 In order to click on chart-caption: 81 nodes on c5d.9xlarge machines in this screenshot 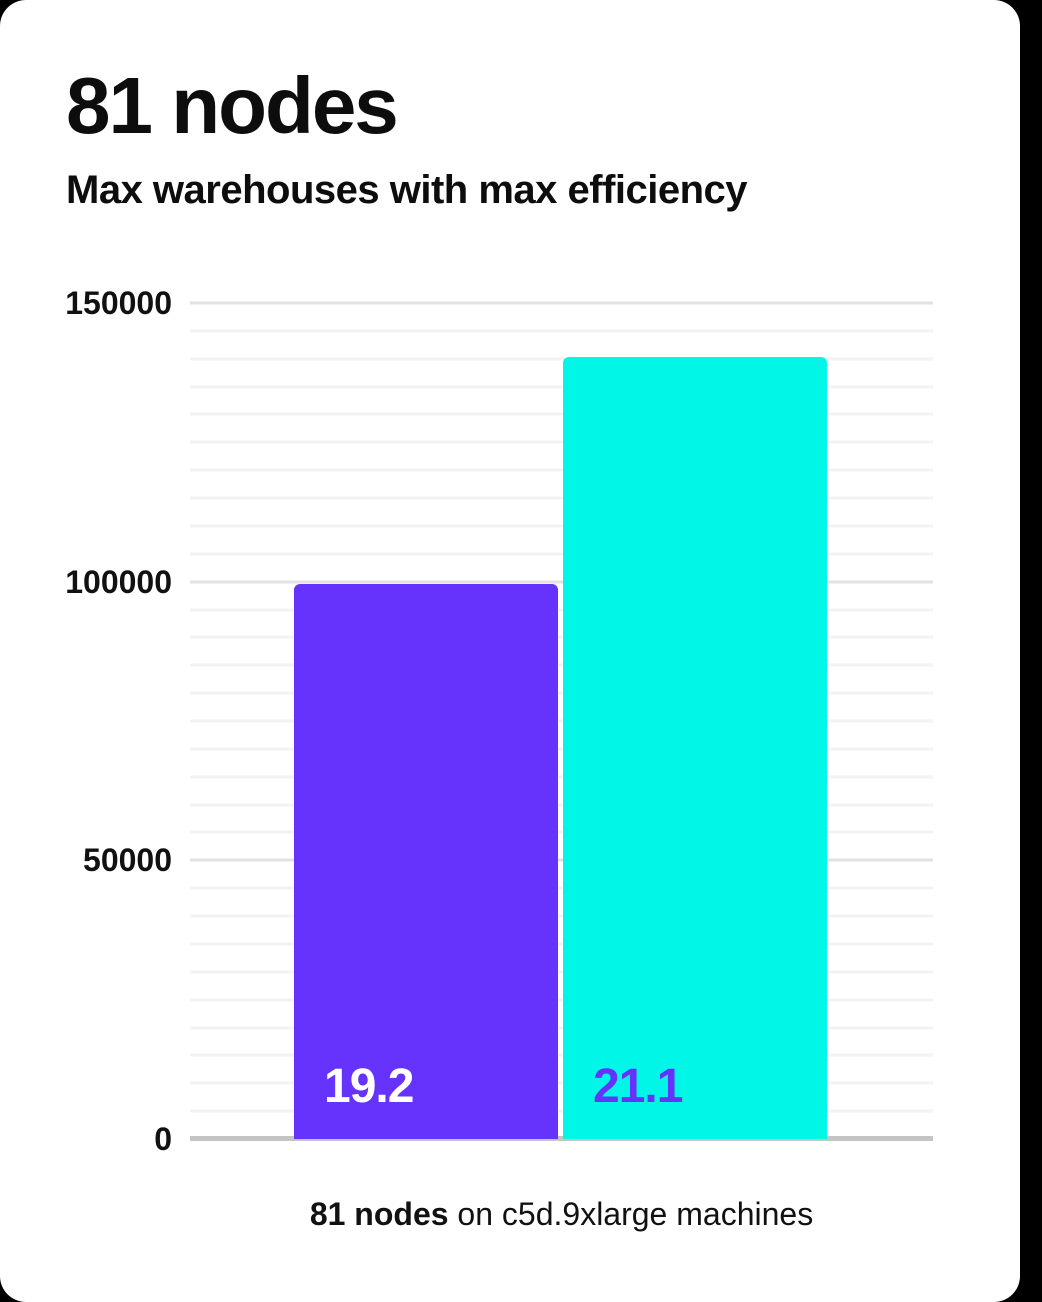, I will do `click(561, 1214)`.